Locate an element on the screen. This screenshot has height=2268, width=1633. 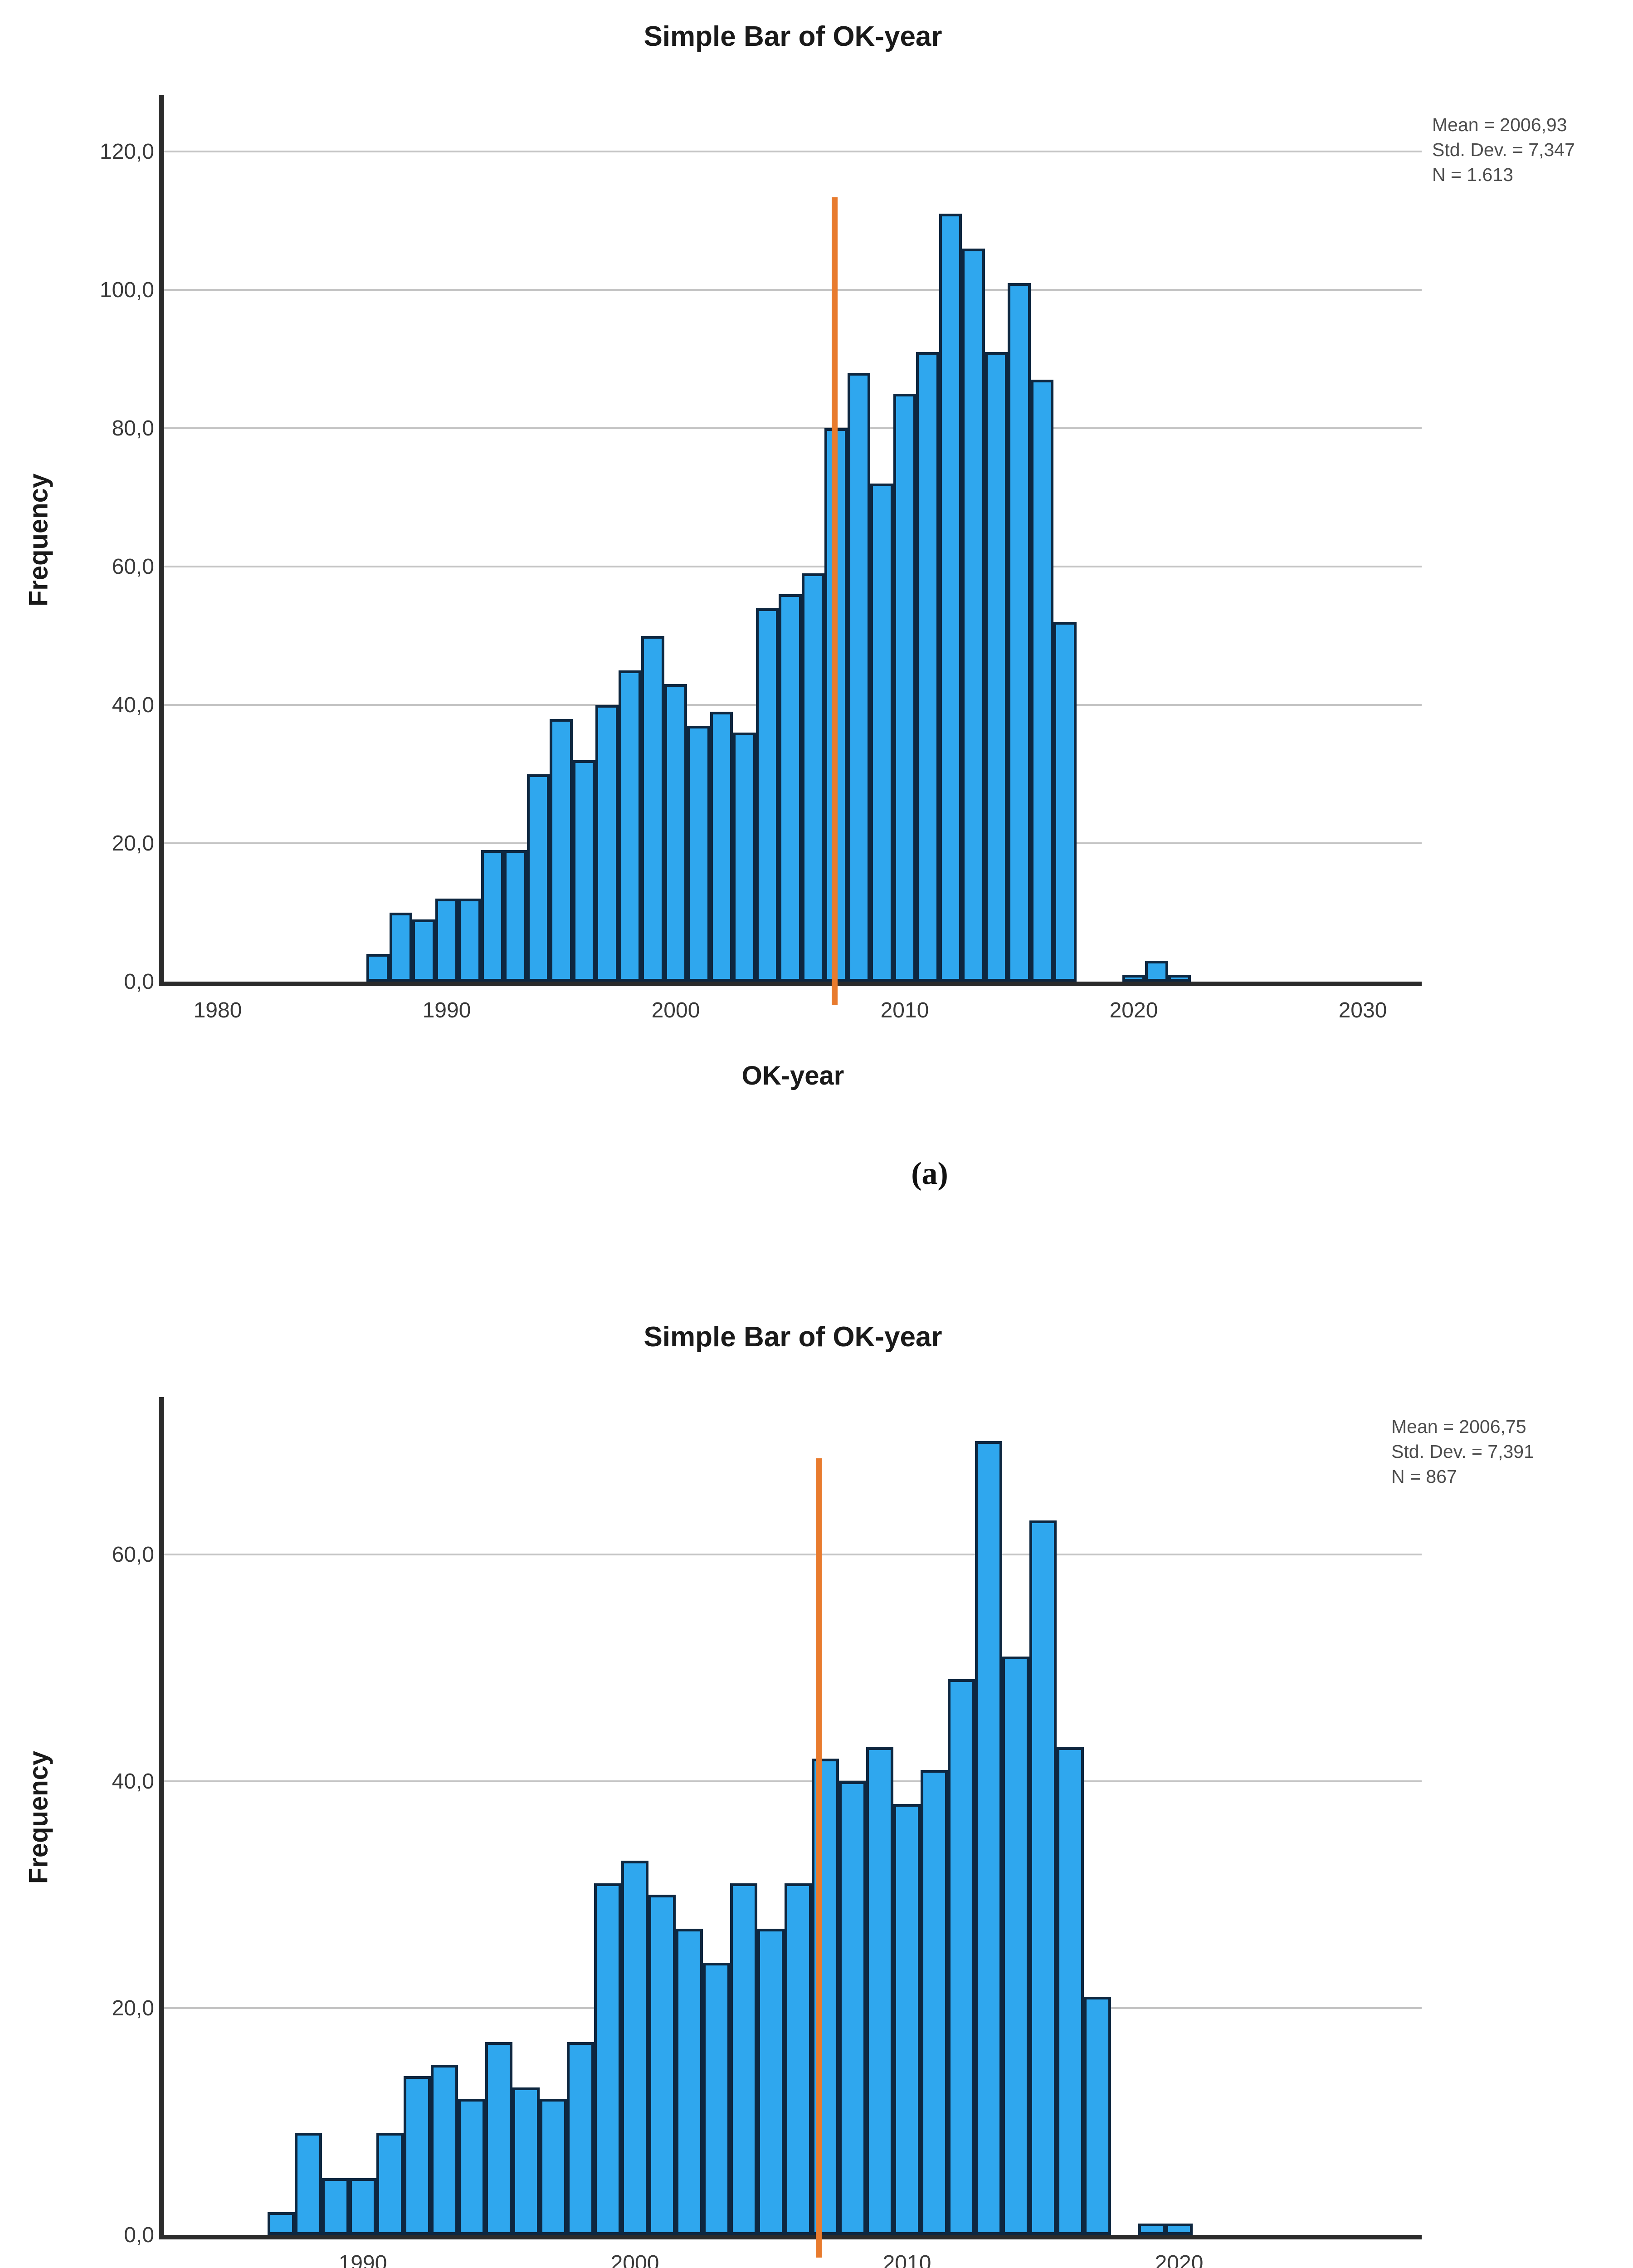
bar-2002 is located at coordinates (689, 2082).